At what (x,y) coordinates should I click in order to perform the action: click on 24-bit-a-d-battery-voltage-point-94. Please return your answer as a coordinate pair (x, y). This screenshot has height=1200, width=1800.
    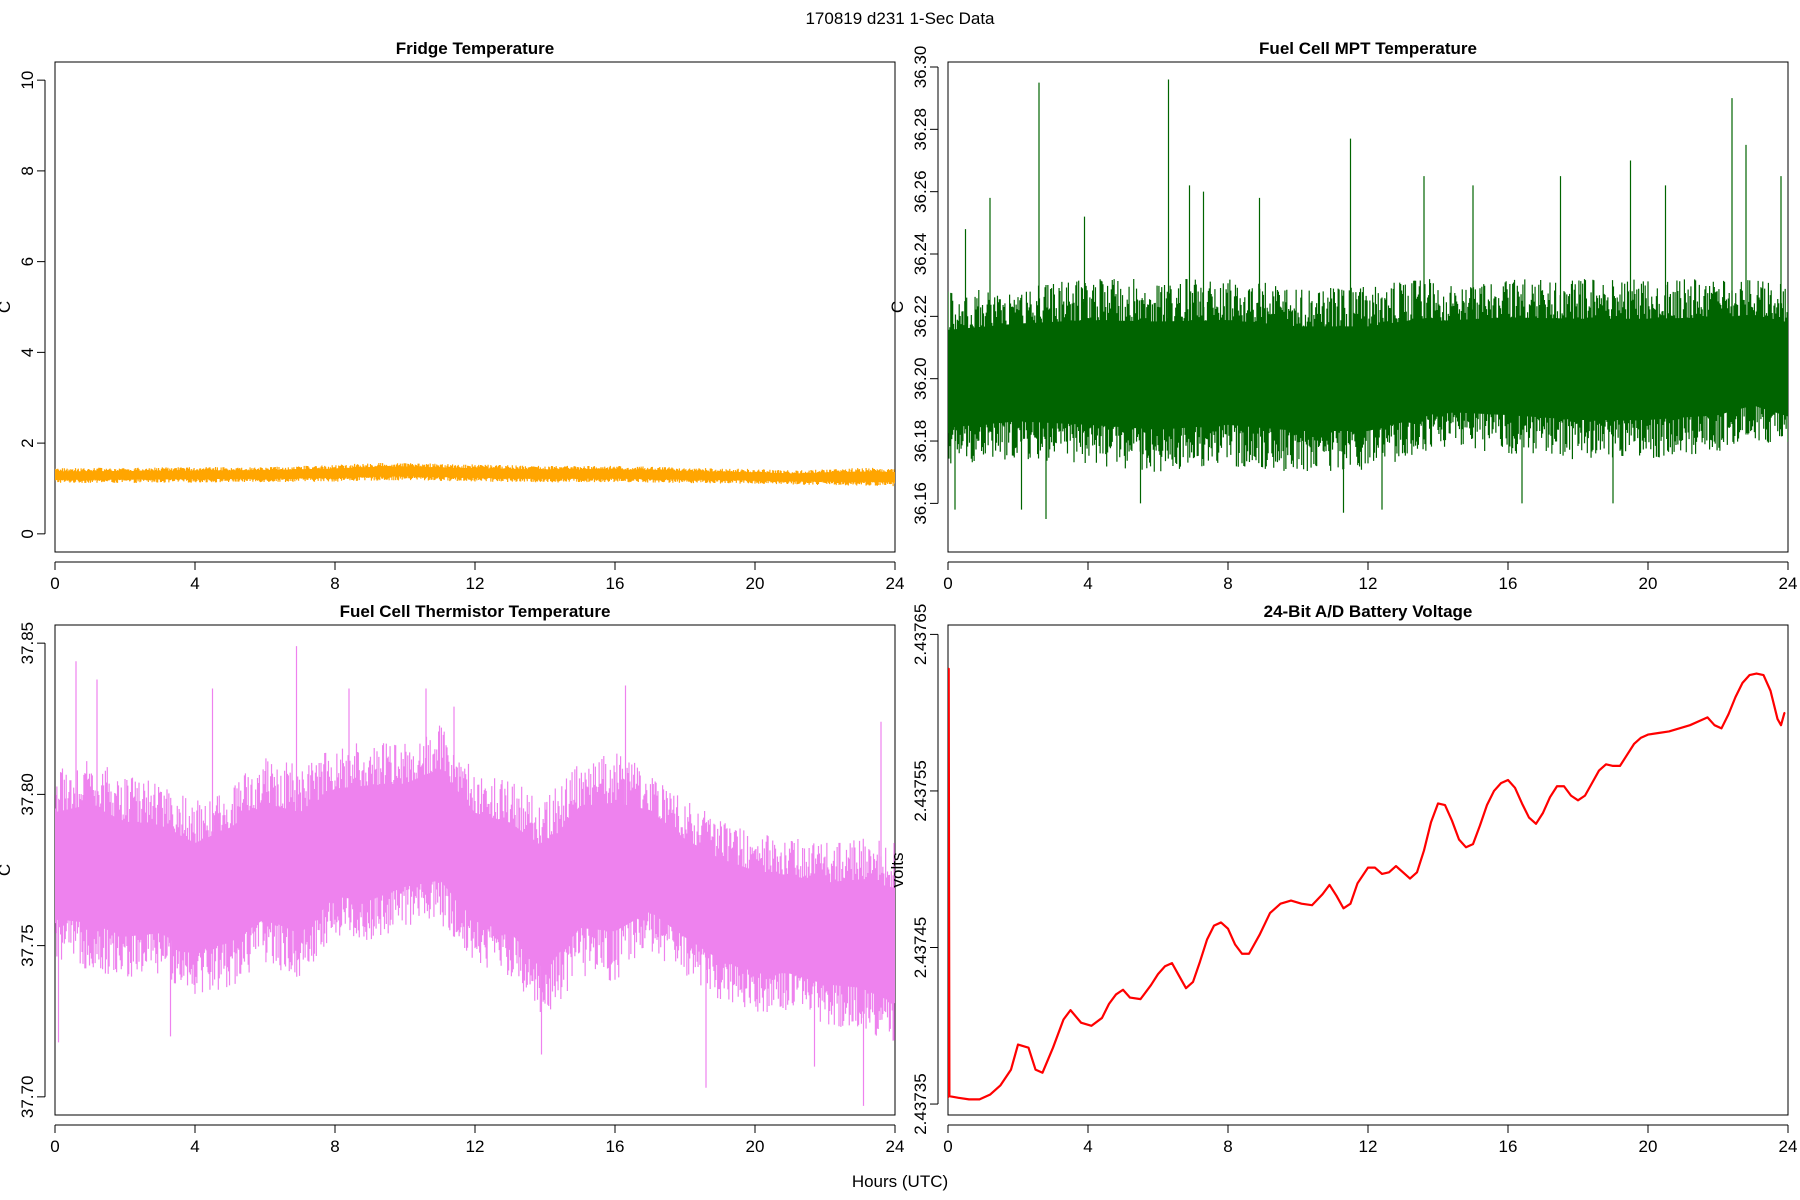
    Looking at the image, I should click on (1679, 728).